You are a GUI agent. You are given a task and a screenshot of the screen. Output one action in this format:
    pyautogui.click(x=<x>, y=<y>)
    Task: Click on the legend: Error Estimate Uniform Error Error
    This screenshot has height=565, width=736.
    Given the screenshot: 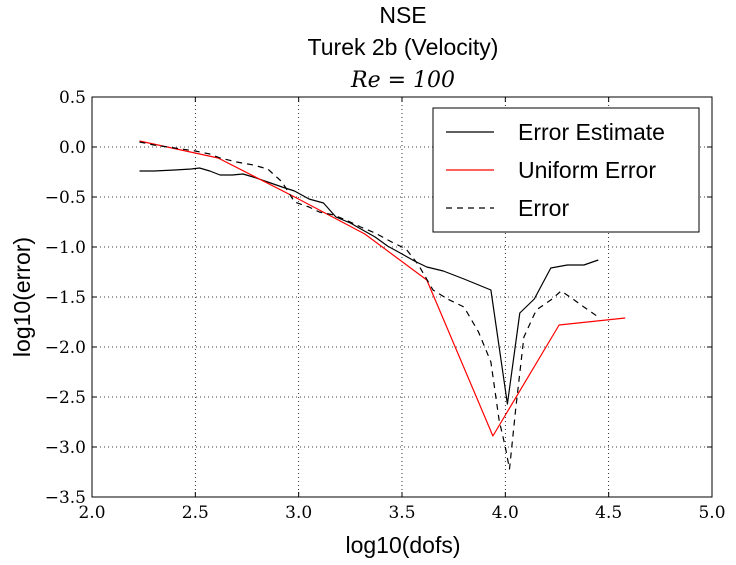 What is the action you would take?
    pyautogui.click(x=566, y=170)
    